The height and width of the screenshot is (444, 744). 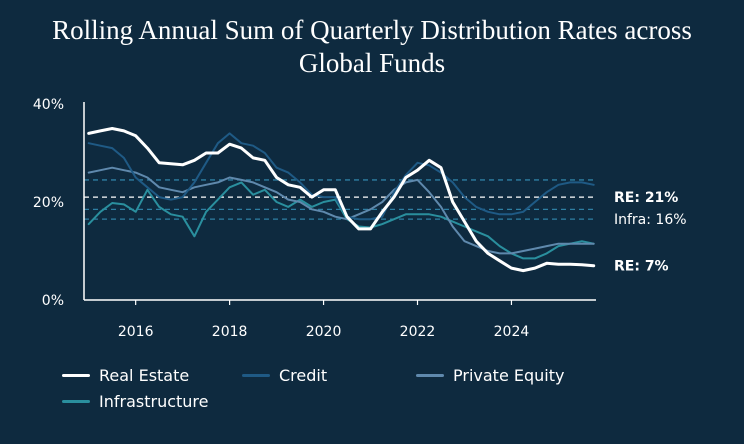 I want to click on x-tick-label: 2018, so click(x=230, y=332).